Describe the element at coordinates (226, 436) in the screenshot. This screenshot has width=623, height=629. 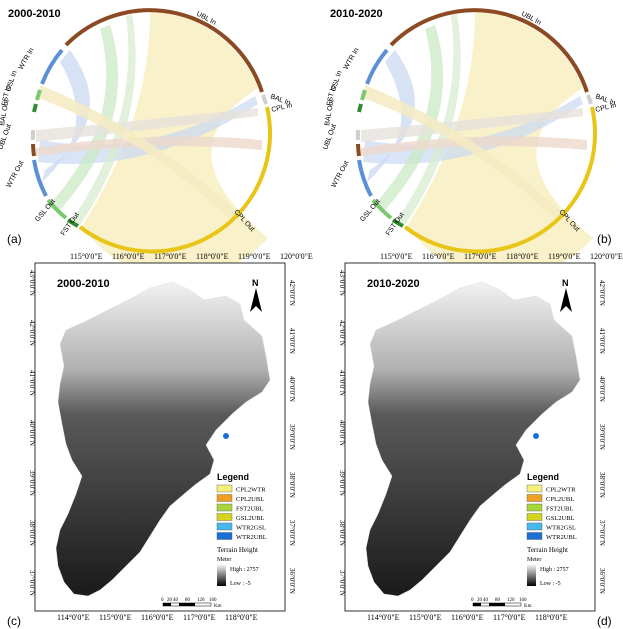
I see `bay-water-c` at that location.